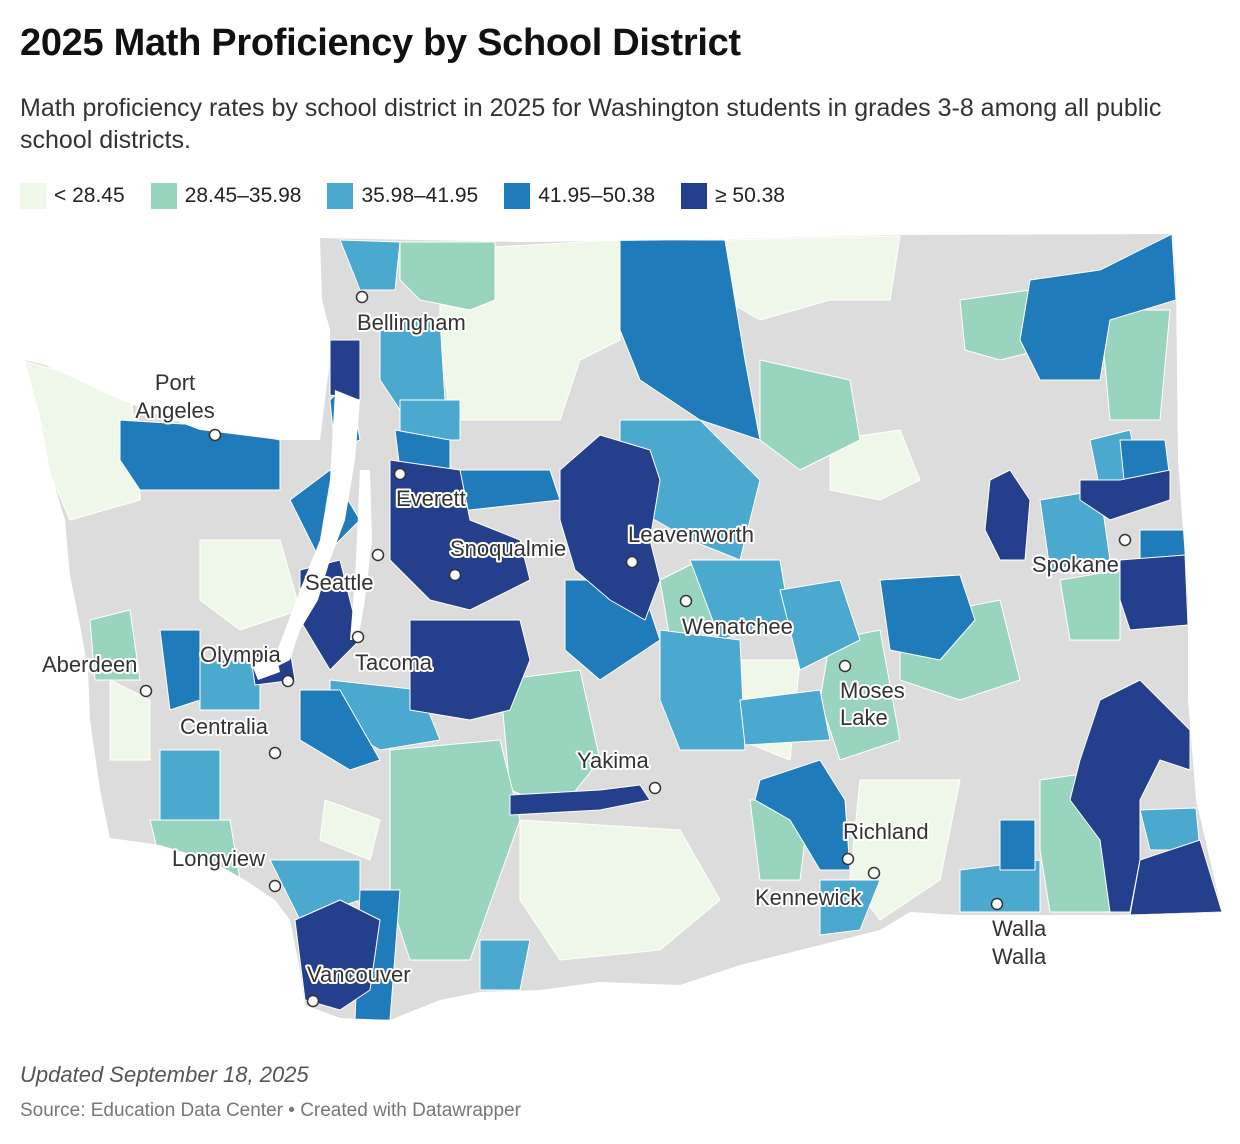  I want to click on legend-item: 28.45–35.98, so click(226, 196).